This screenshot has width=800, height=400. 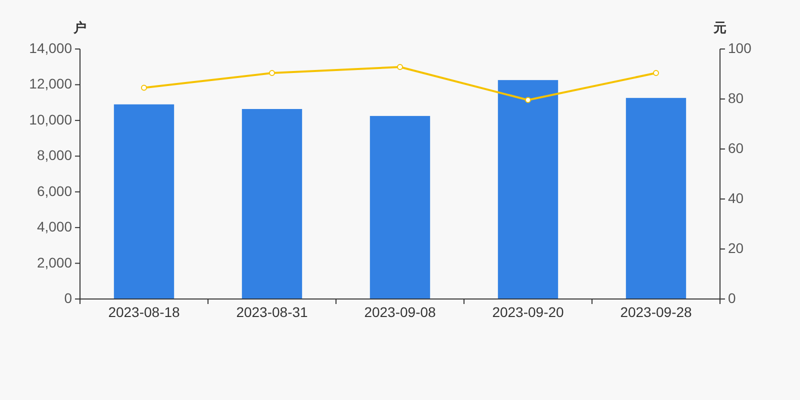 I want to click on x-tick-label: 2023-08-18, so click(x=144, y=312).